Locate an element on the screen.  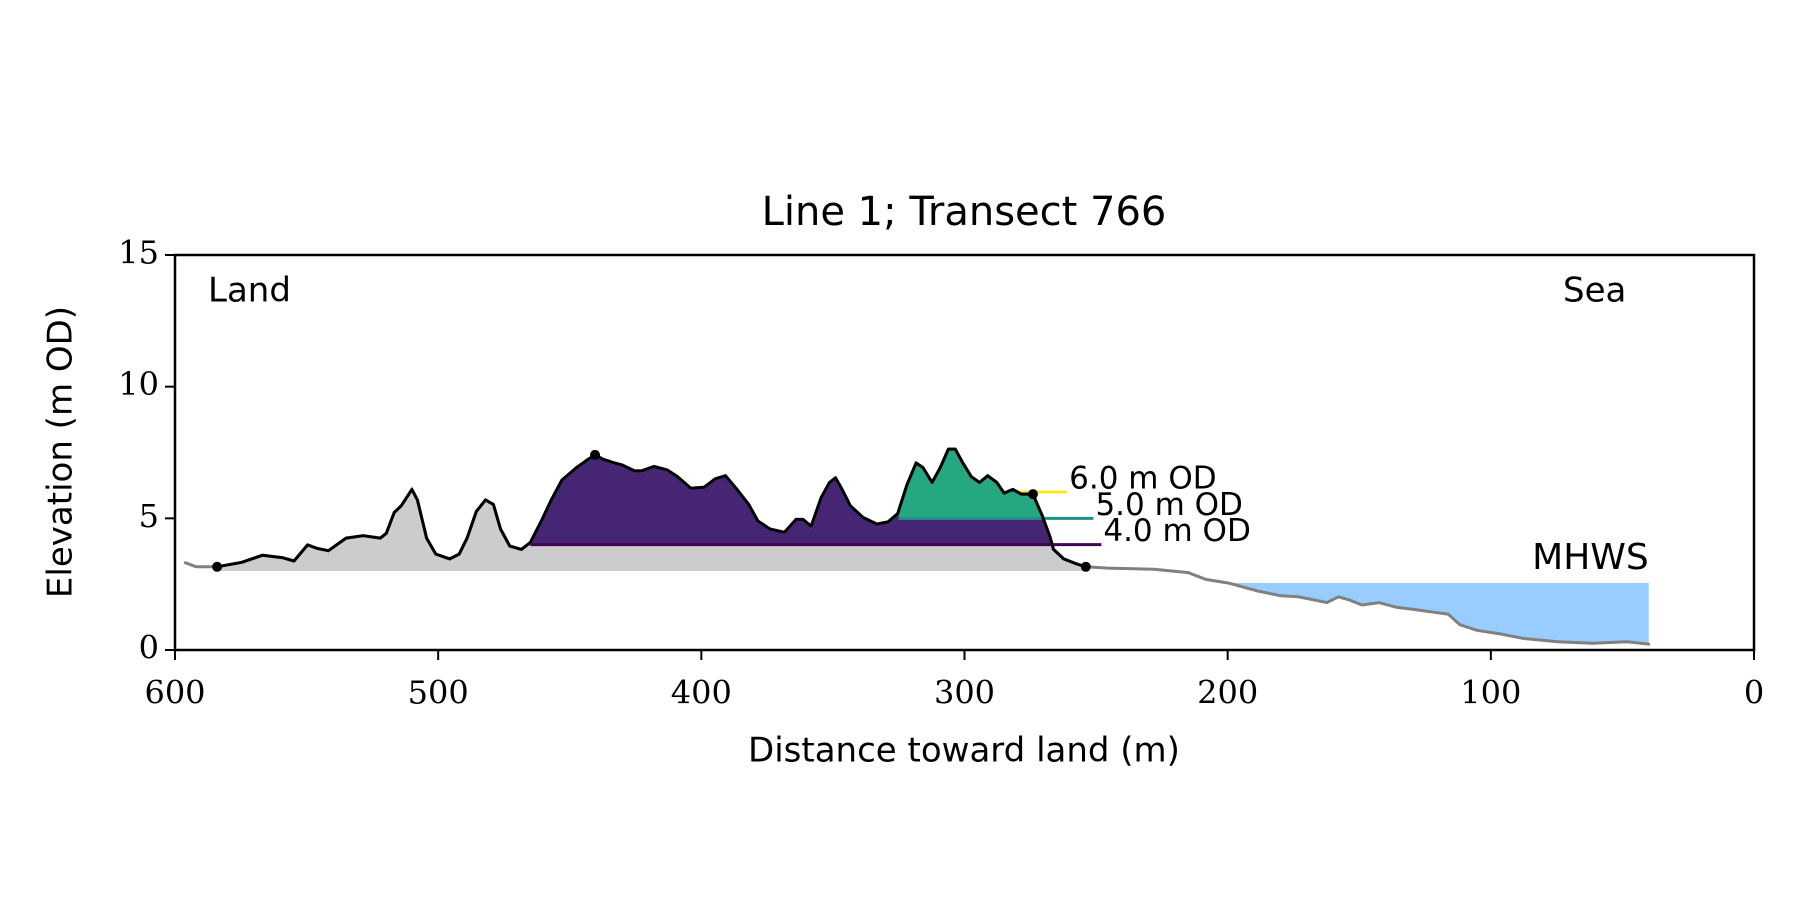
annotation: Land is located at coordinates (249, 291).